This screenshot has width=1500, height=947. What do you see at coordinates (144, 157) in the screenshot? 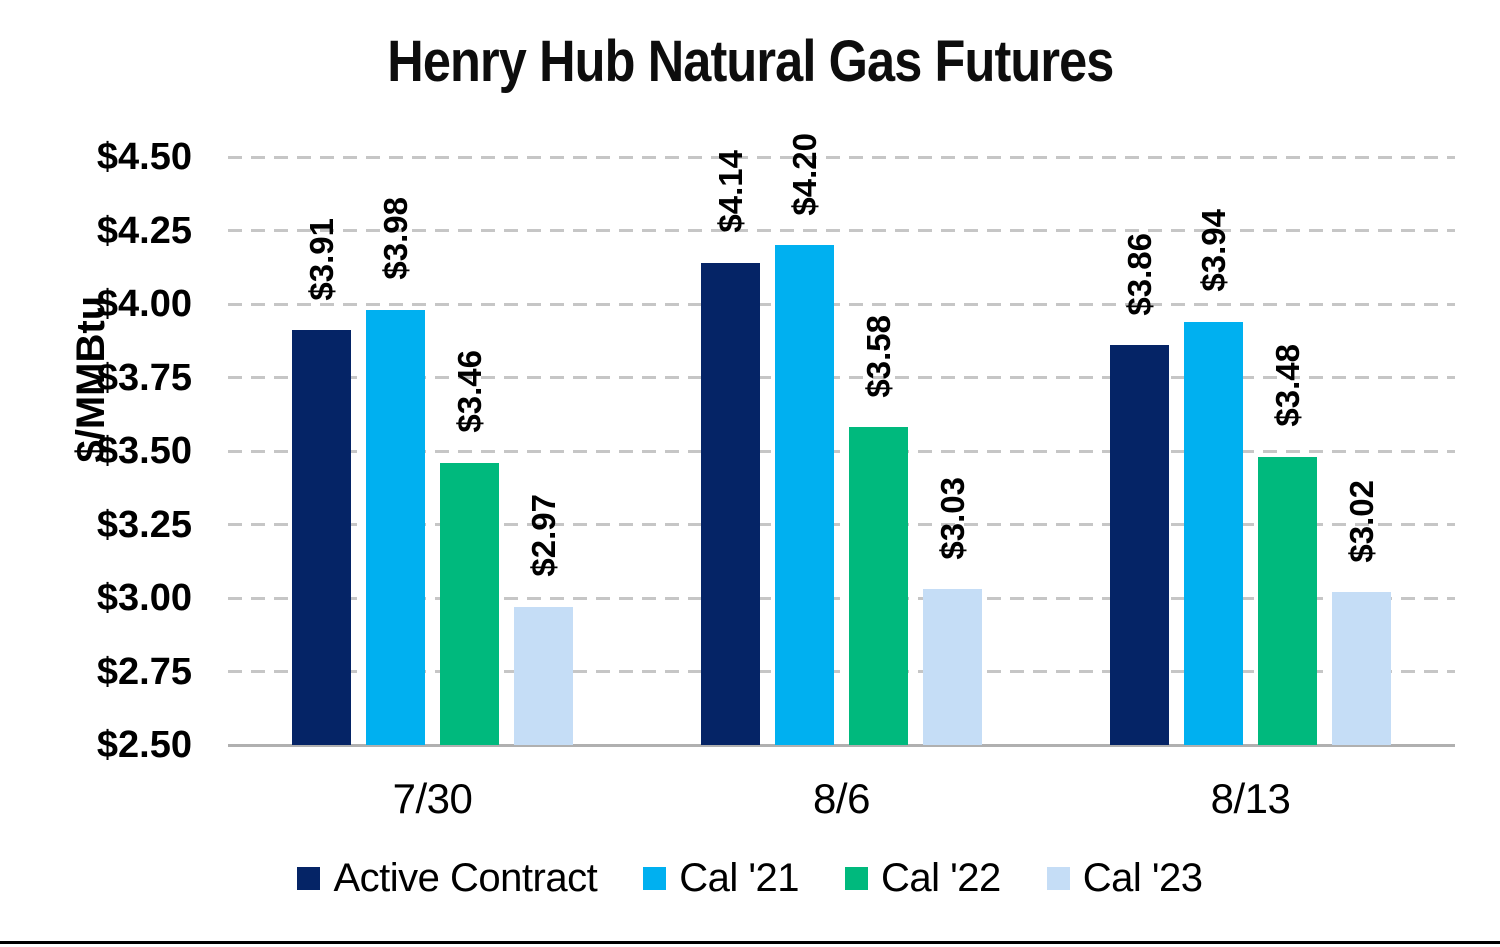
I see `y-tick-label: $4.50` at bounding box center [144, 157].